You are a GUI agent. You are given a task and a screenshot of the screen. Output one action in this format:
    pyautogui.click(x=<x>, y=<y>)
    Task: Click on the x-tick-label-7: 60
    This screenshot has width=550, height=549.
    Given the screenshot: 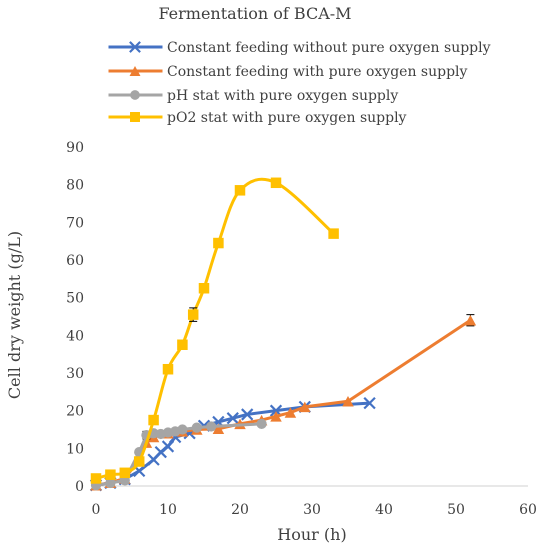 What is the action you would take?
    pyautogui.click(x=528, y=510)
    